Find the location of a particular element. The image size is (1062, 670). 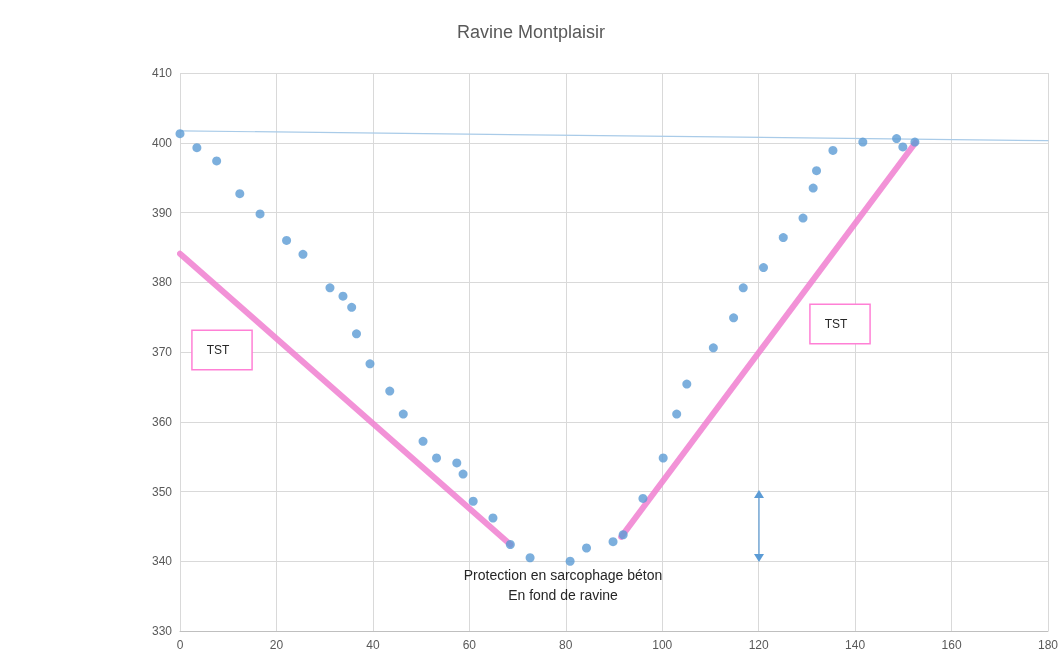

y-tick-label: 410 is located at coordinates (162, 73).